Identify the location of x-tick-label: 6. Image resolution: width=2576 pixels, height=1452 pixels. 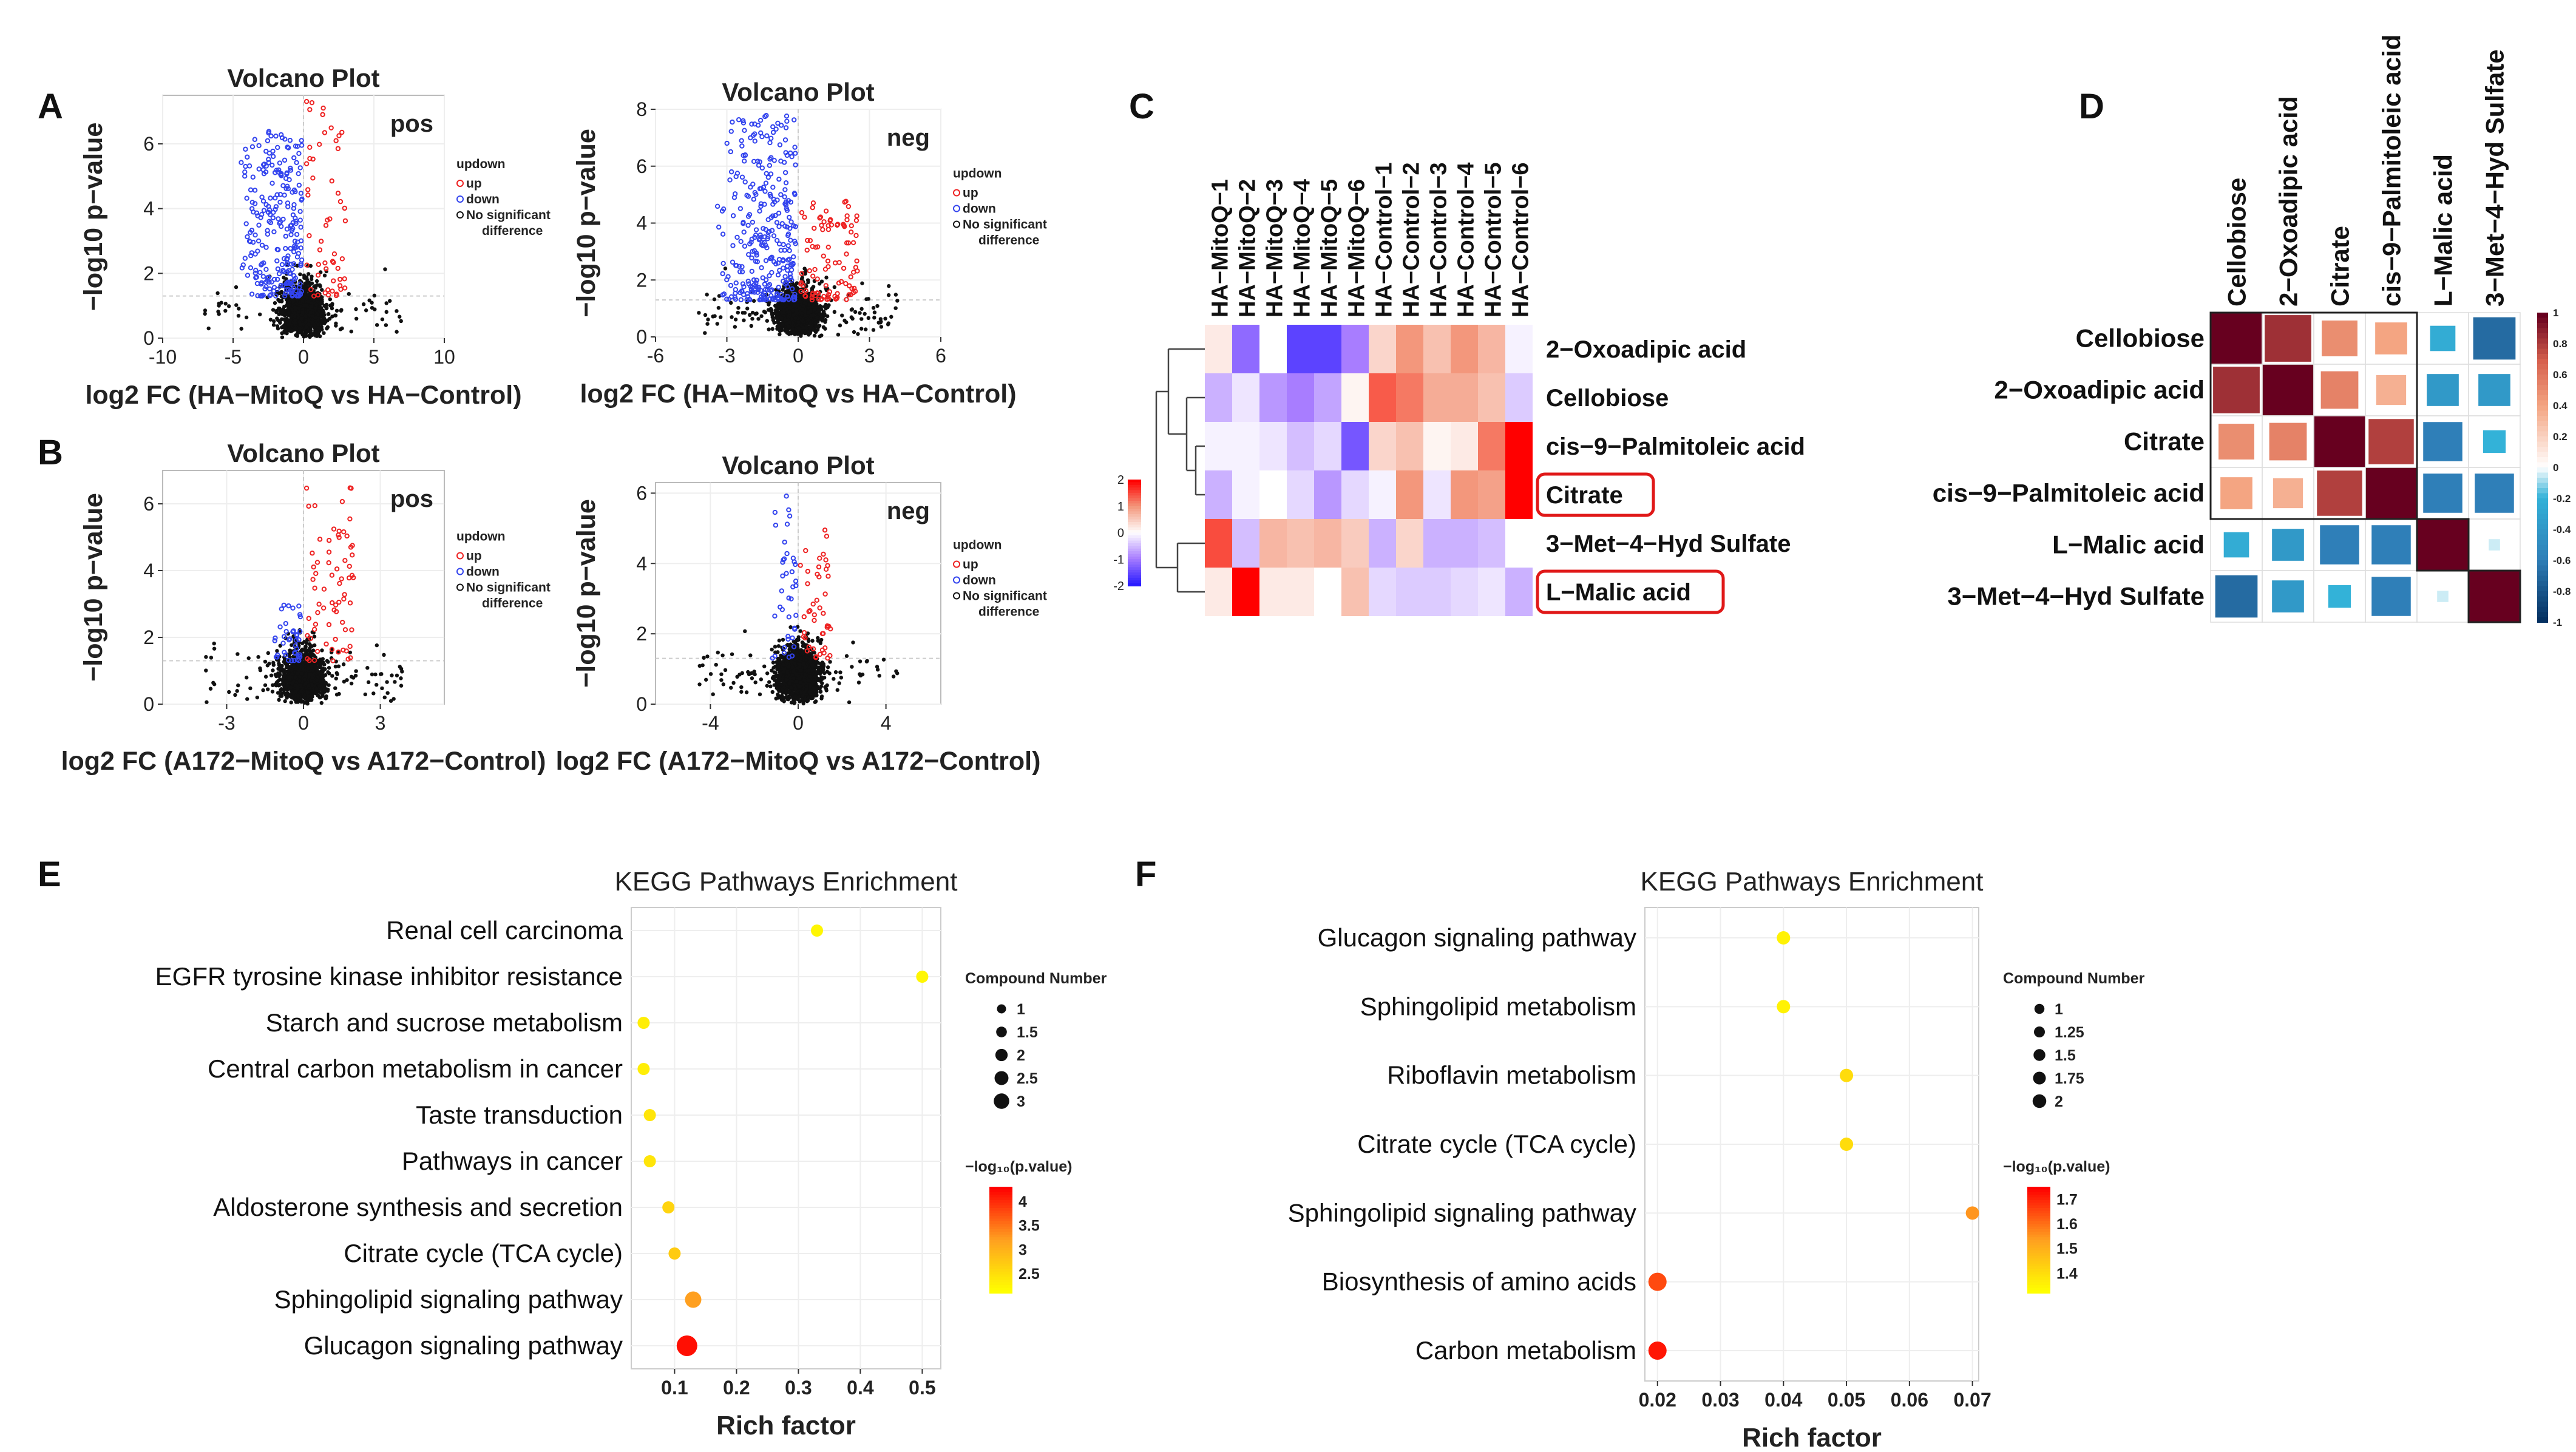
(940, 356).